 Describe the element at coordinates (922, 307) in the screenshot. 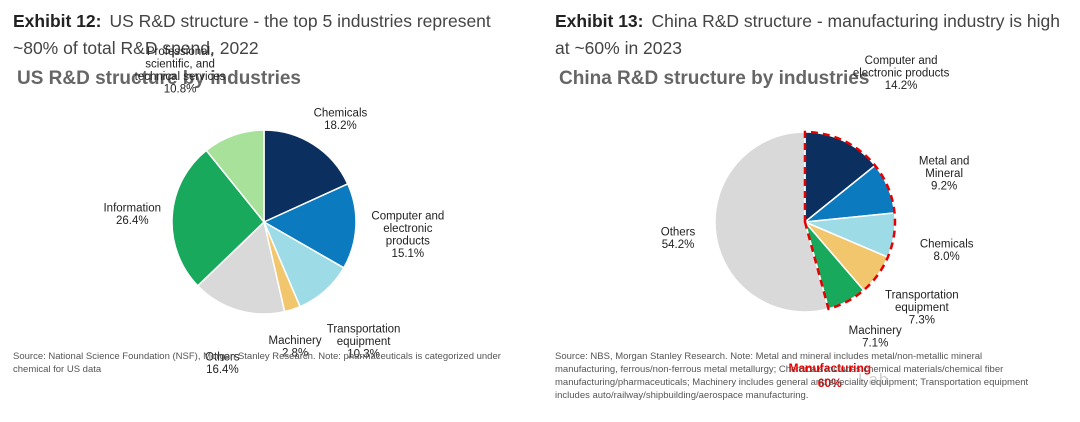

I see `cn-slice-transportation-equipment-label: Transportation equipment 7.3%` at that location.